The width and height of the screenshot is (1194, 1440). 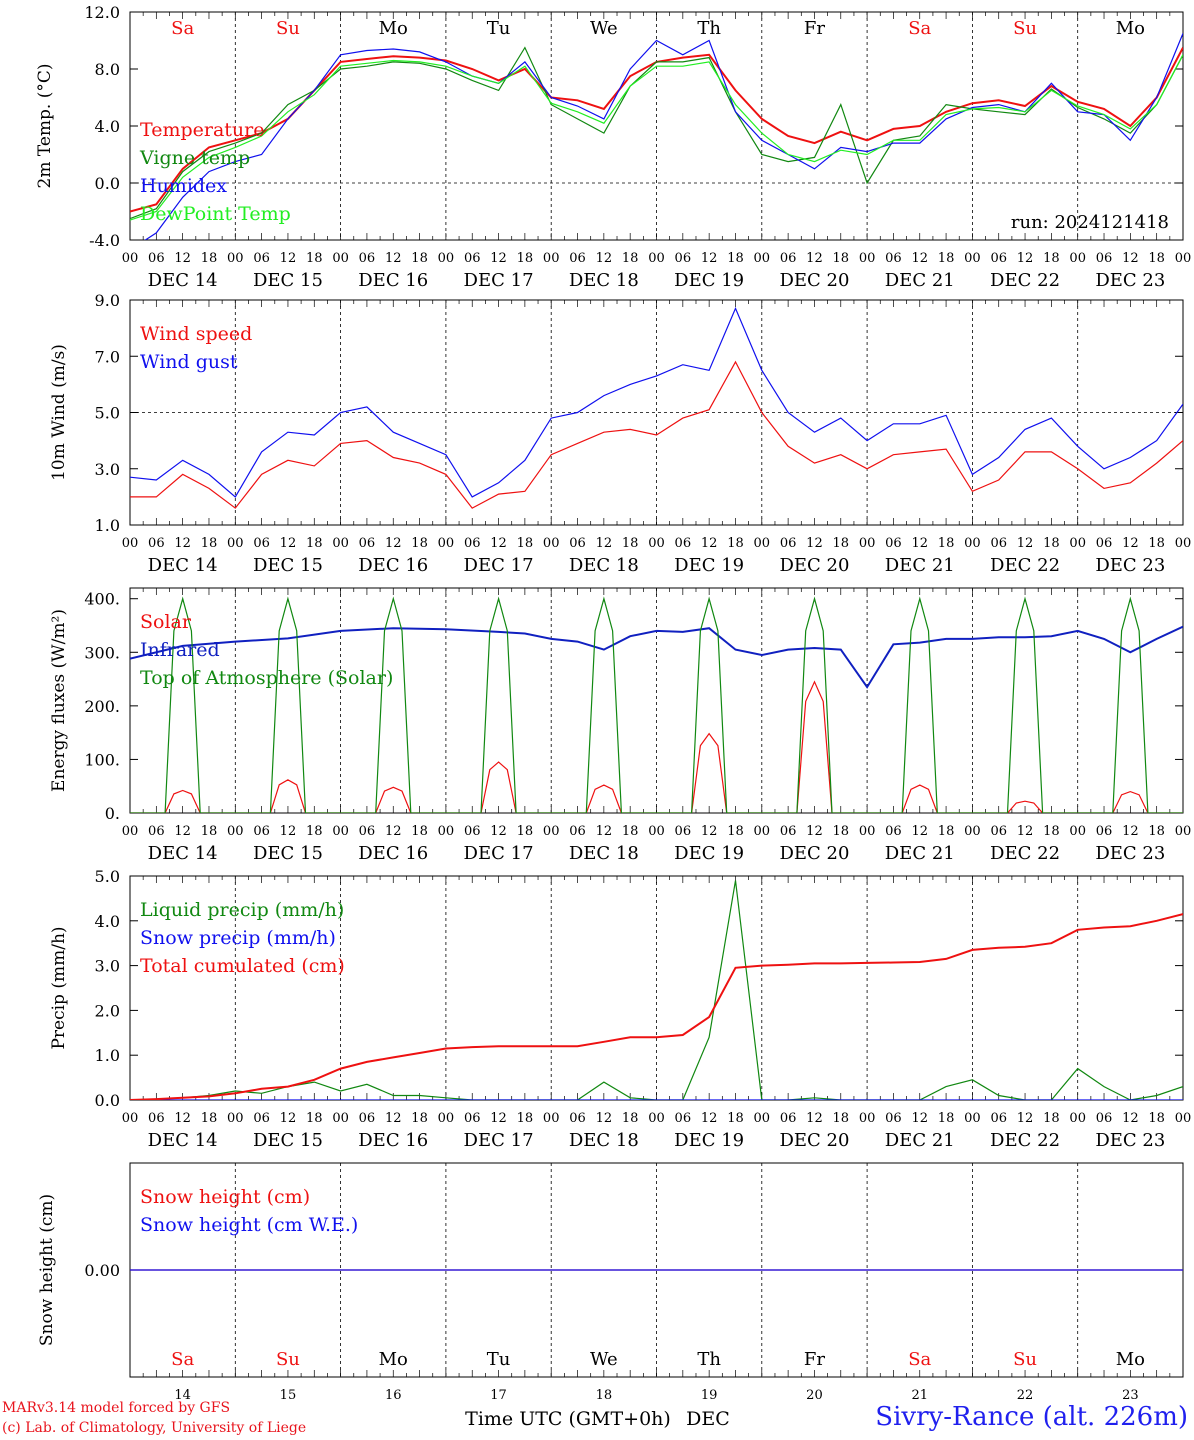 I want to click on y-tick-label: 5.0, so click(x=107, y=876).